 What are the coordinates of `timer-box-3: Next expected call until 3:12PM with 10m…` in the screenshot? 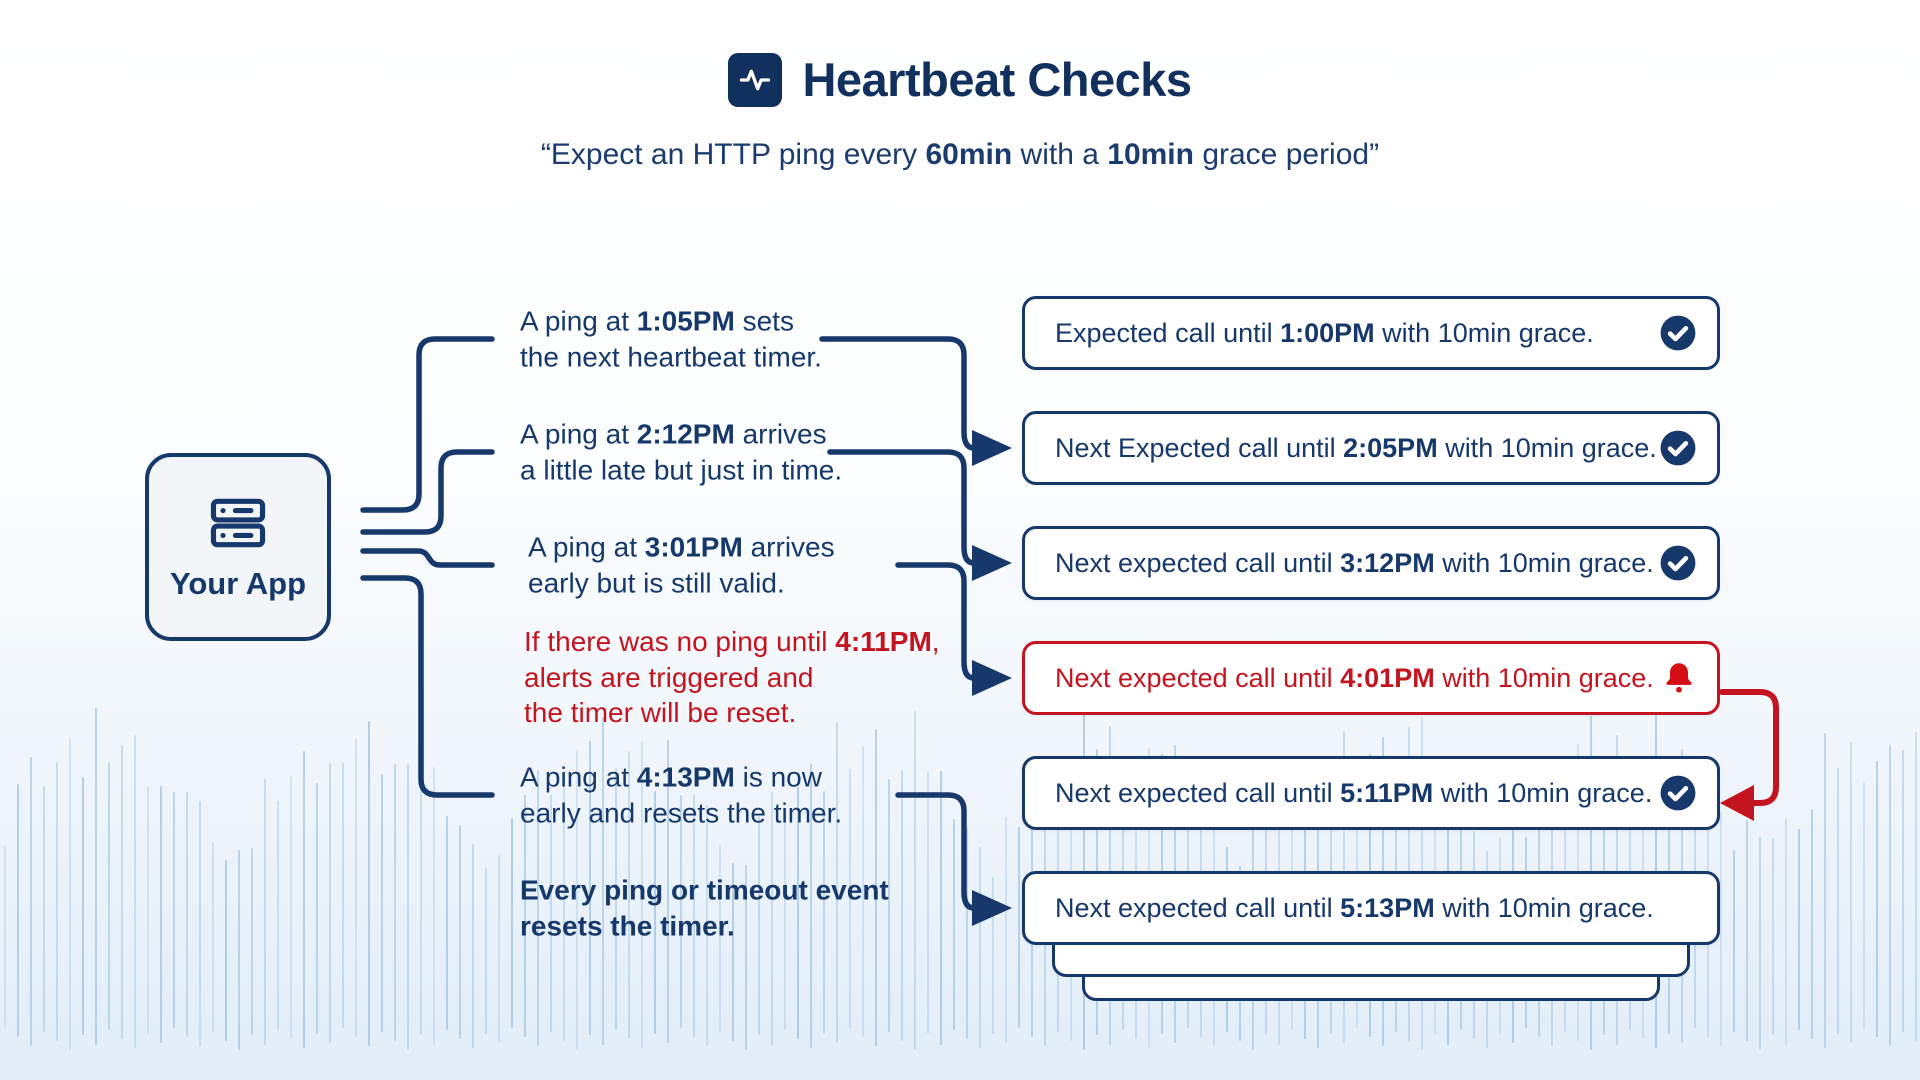 It's located at (1371, 563).